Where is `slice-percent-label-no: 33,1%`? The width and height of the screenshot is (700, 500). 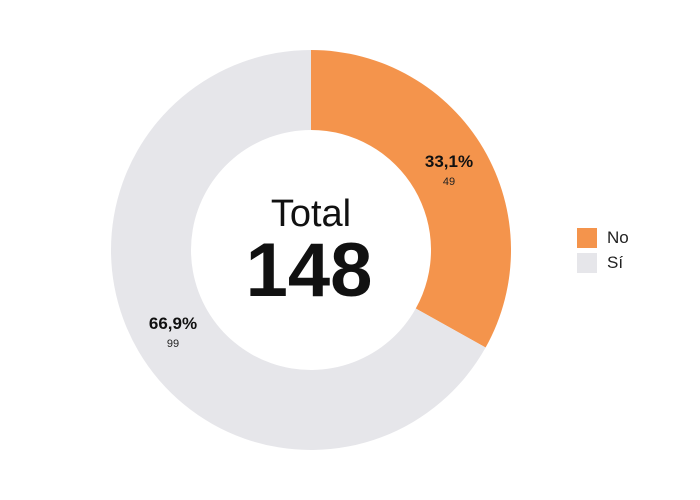 slice-percent-label-no: 33,1% is located at coordinates (449, 161).